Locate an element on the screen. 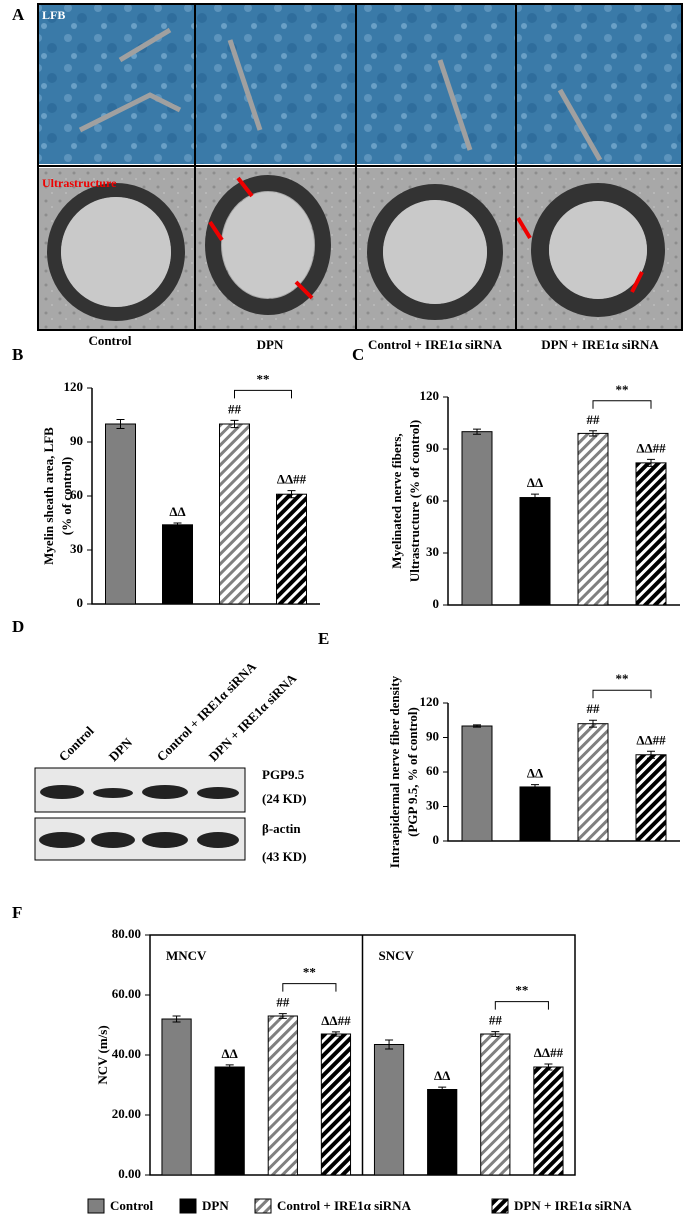 This screenshot has height=1224, width=685. lane-label: DPN is located at coordinates (121, 749).